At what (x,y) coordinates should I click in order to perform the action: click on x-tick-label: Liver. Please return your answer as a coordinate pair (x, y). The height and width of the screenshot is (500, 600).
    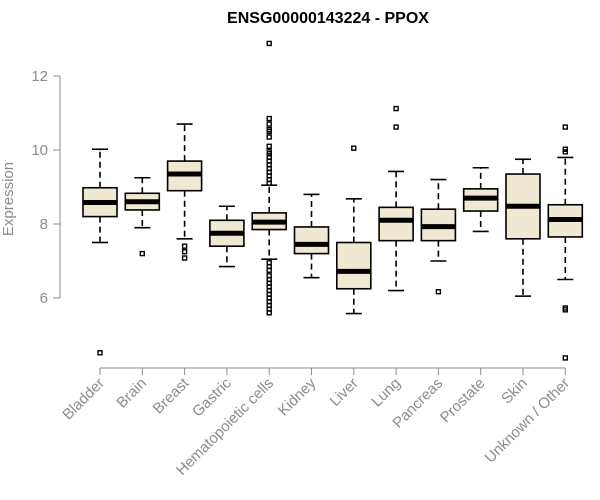
    Looking at the image, I should click on (344, 392).